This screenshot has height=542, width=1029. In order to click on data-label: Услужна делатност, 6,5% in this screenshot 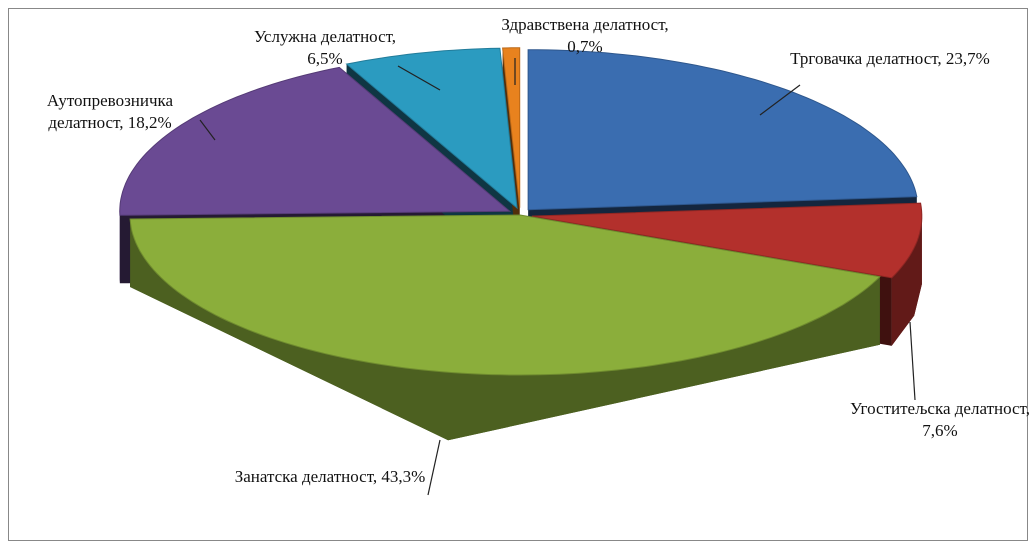, I will do `click(325, 47)`.